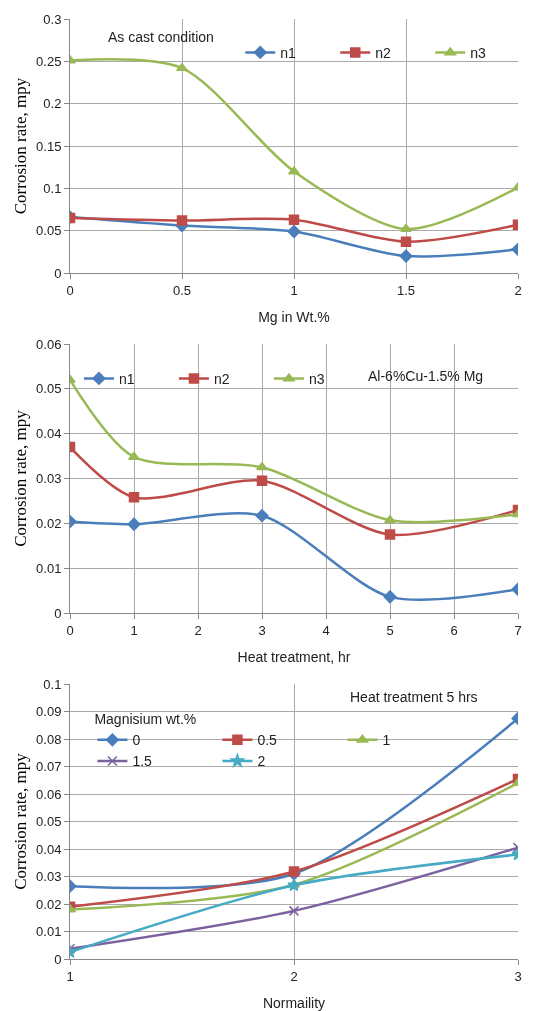 Image resolution: width=540 pixels, height=1011 pixels. What do you see at coordinates (49, 712) in the screenshot?
I see `y-tick-label: 0.09` at bounding box center [49, 712].